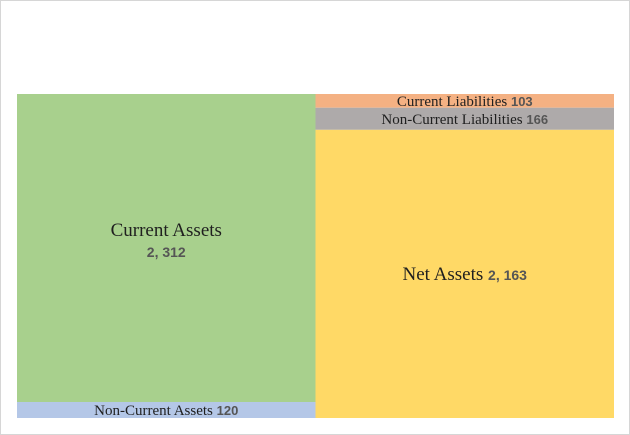 Image resolution: width=630 pixels, height=435 pixels. What do you see at coordinates (453, 120) in the screenshot?
I see `name-non-current-liabilities: Non-Current Liabilities` at bounding box center [453, 120].